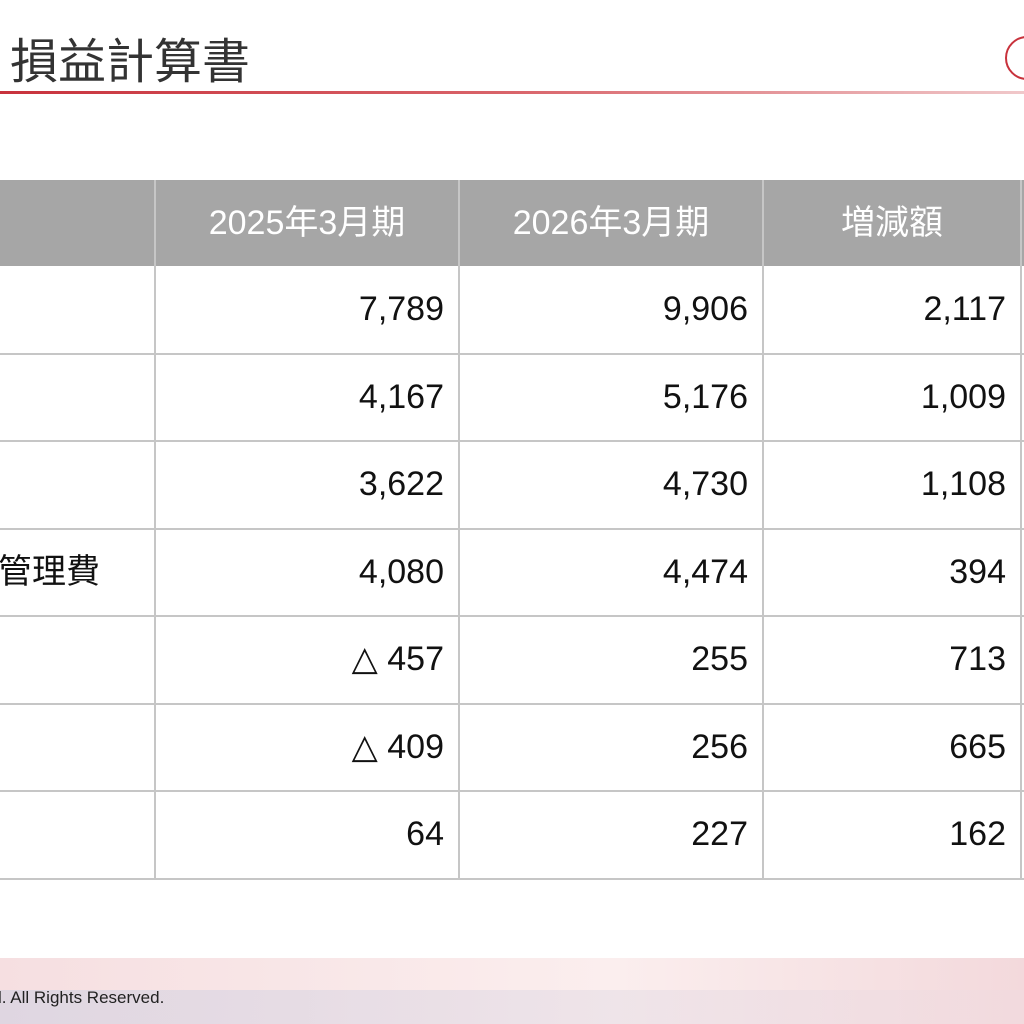 The width and height of the screenshot is (1024, 1024). Describe the element at coordinates (82, 997) in the screenshot. I see `copyright: l. All Rights Reserved.` at that location.